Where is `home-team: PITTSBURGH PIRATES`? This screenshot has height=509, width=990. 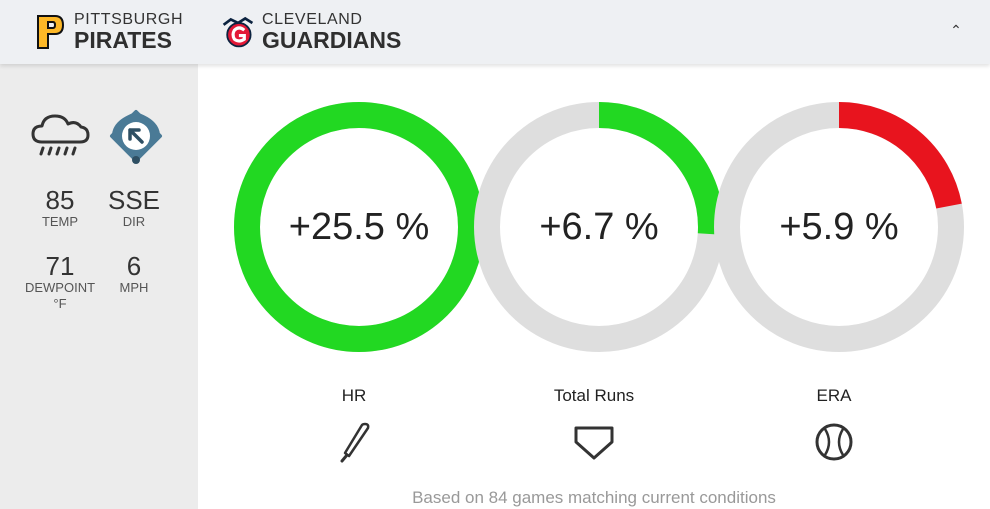 home-team: PITTSBURGH PIRATES is located at coordinates (107, 32).